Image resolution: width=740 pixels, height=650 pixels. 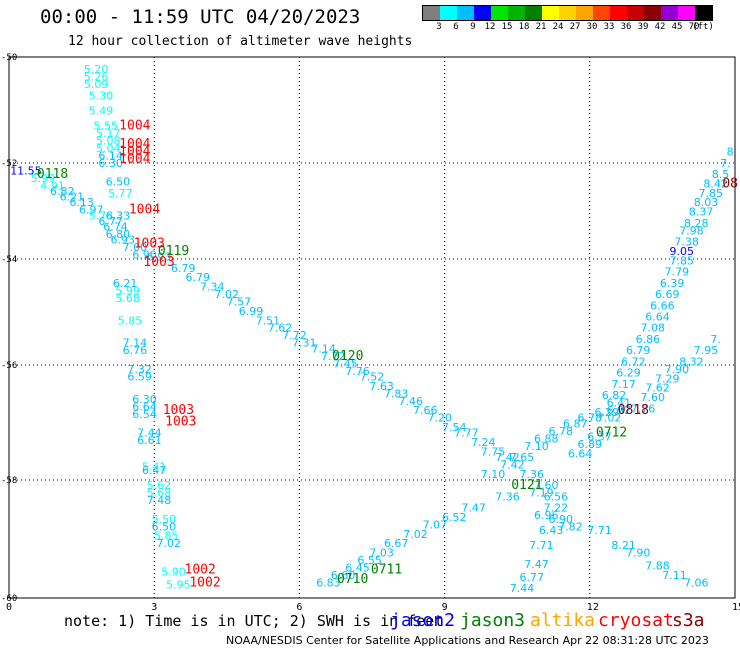 I want to click on pass-id-label: 0118, so click(x=52, y=174).